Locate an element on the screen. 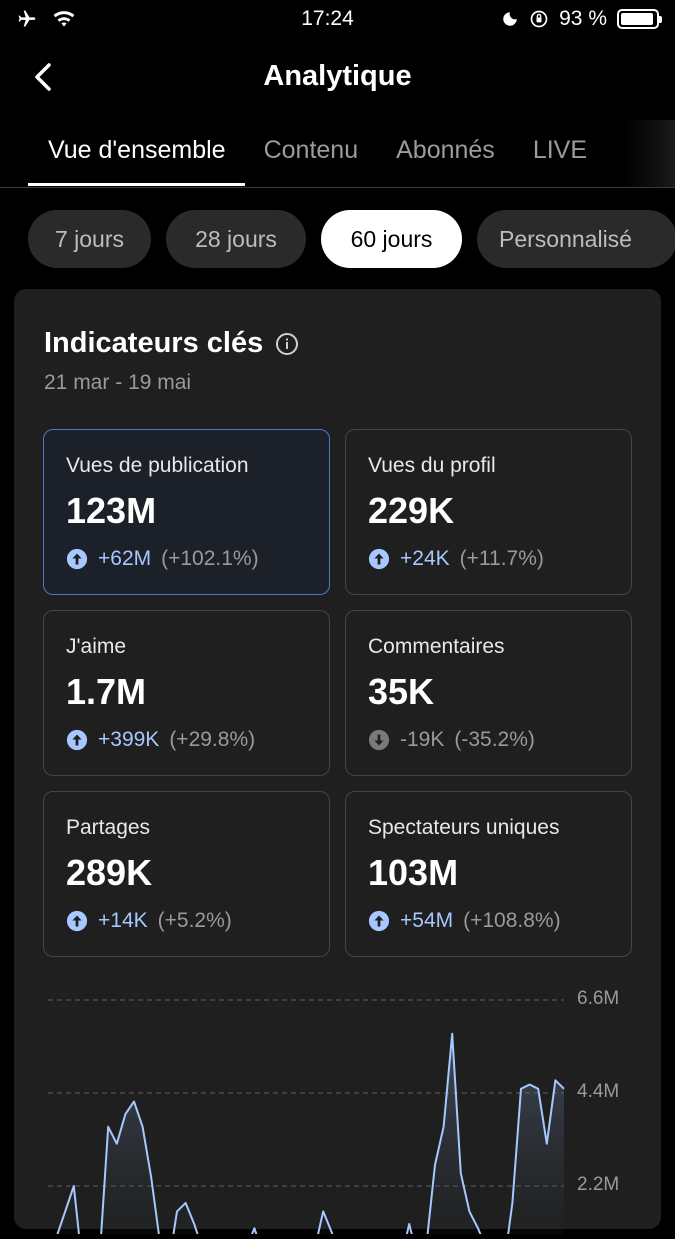 Image resolution: width=675 pixels, height=1239 pixels. metric-change: +24K (+11.7%) is located at coordinates (456, 559).